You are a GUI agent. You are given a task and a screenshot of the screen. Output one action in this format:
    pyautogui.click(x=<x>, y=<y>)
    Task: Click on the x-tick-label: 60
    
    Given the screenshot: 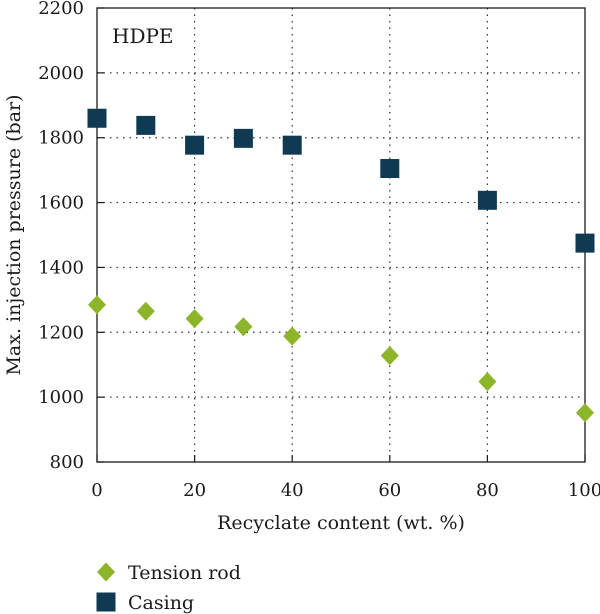 What is the action you would take?
    pyautogui.click(x=389, y=490)
    